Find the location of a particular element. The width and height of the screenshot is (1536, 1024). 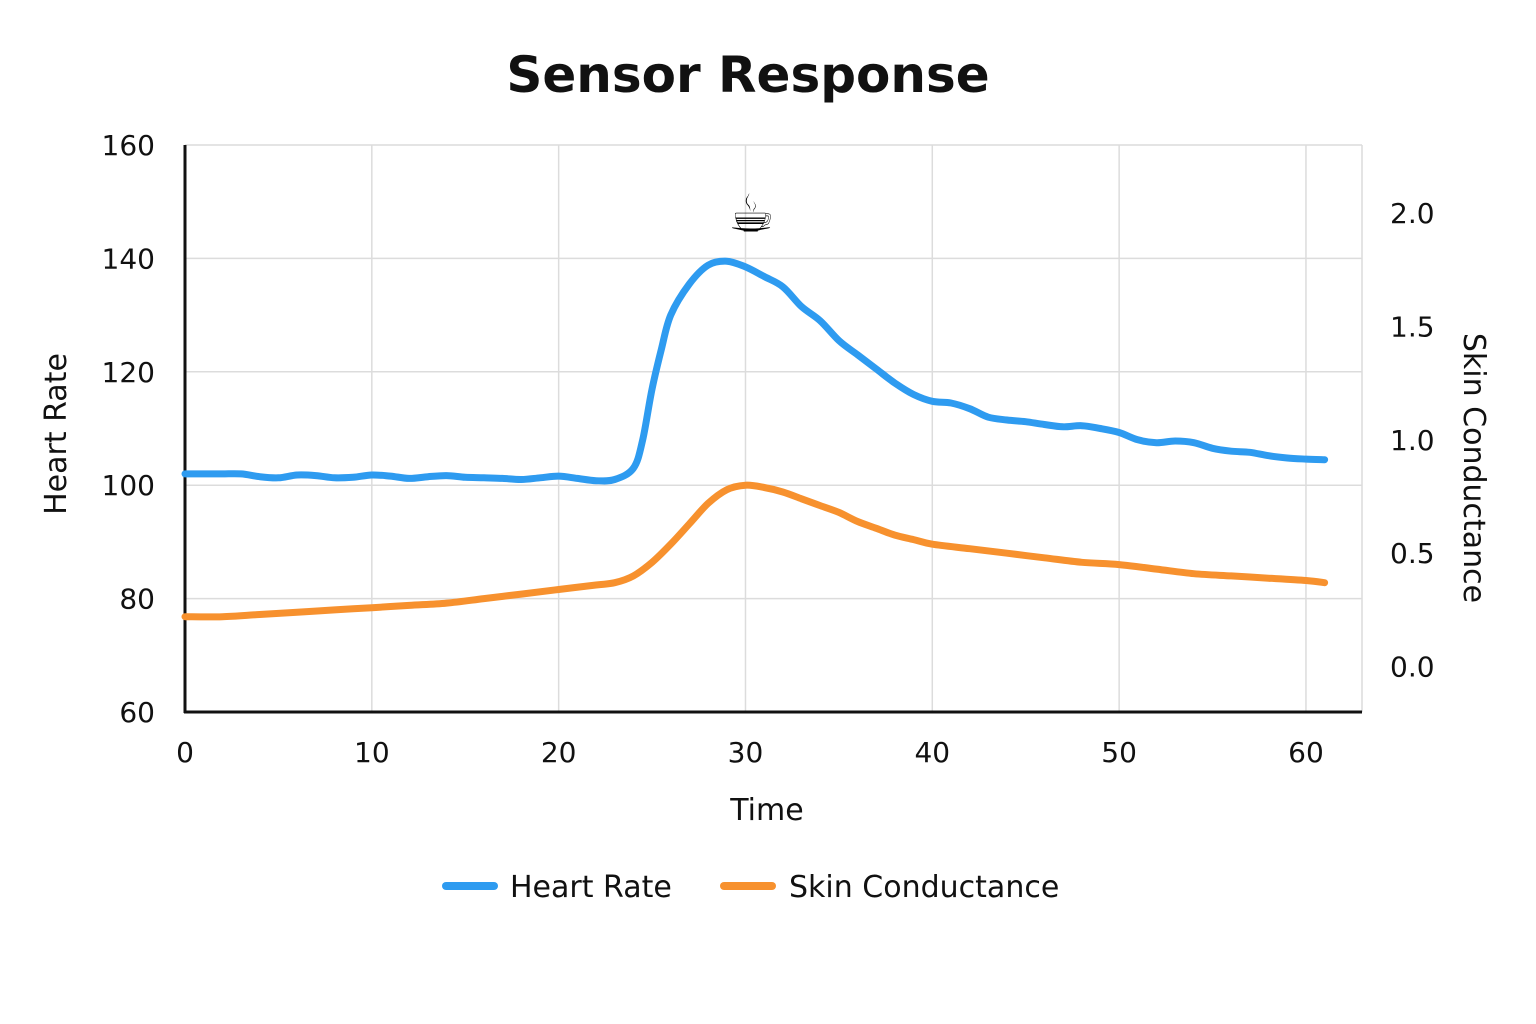

y-left-tick-label: 100 is located at coordinates (128, 485).